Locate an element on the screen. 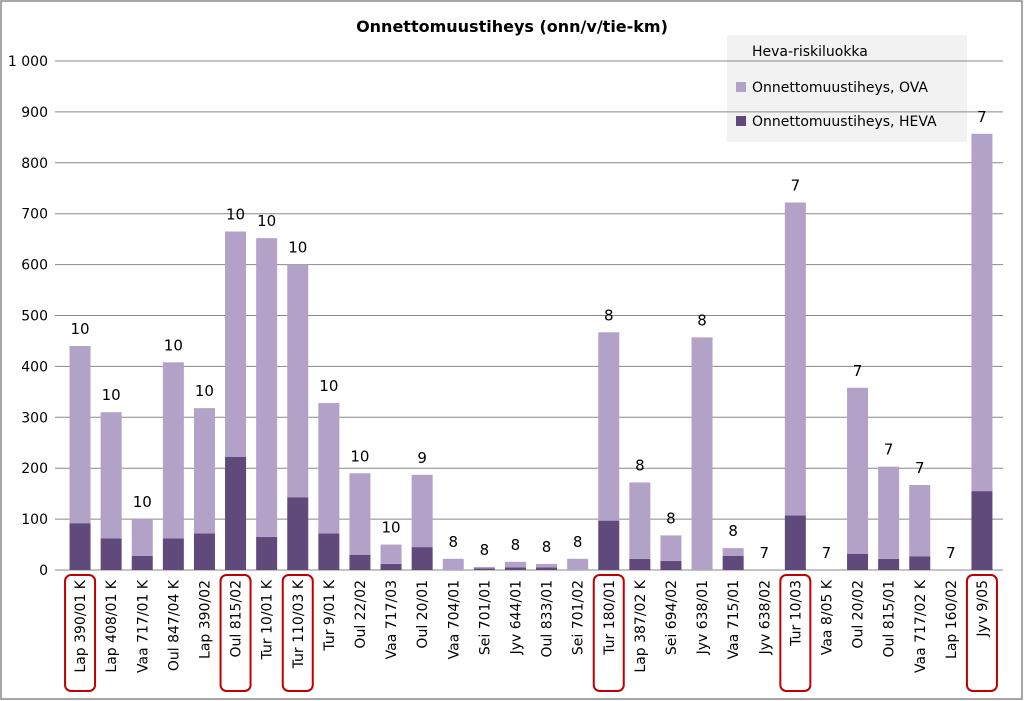 The height and width of the screenshot is (701, 1024). x-tick-label: Tur 10/03 is located at coordinates (796, 613).